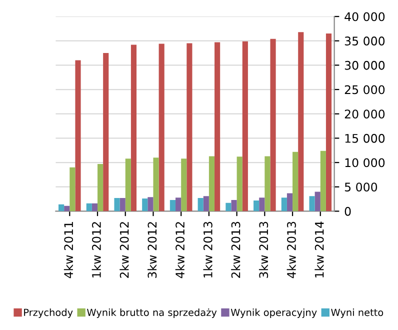 The height and width of the screenshot is (330, 398). What do you see at coordinates (364, 89) in the screenshot?
I see `y-tick-label: 25 000` at bounding box center [364, 89].